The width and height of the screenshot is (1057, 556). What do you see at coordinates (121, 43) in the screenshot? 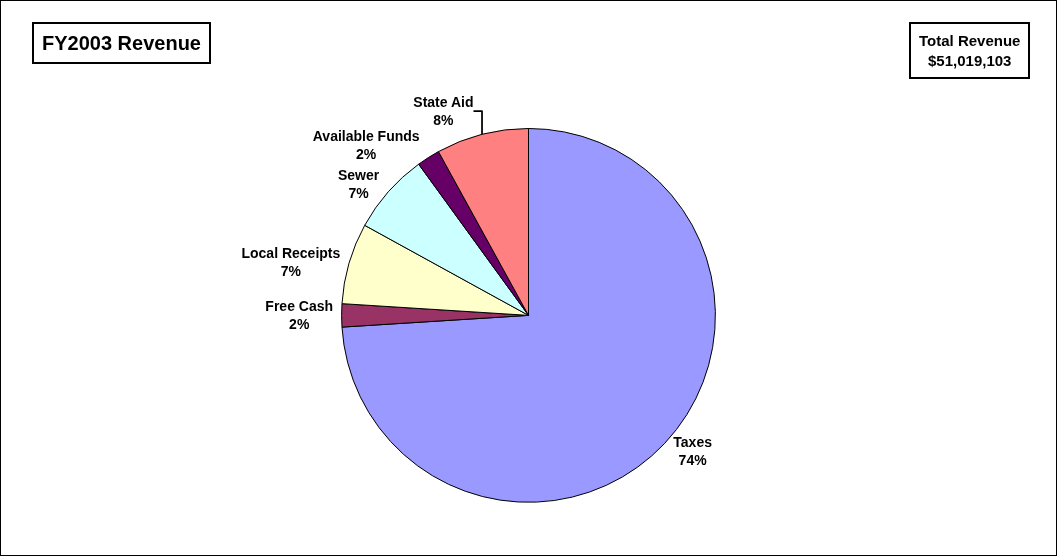
I see `chart-title: FY2003 Revenue` at bounding box center [121, 43].